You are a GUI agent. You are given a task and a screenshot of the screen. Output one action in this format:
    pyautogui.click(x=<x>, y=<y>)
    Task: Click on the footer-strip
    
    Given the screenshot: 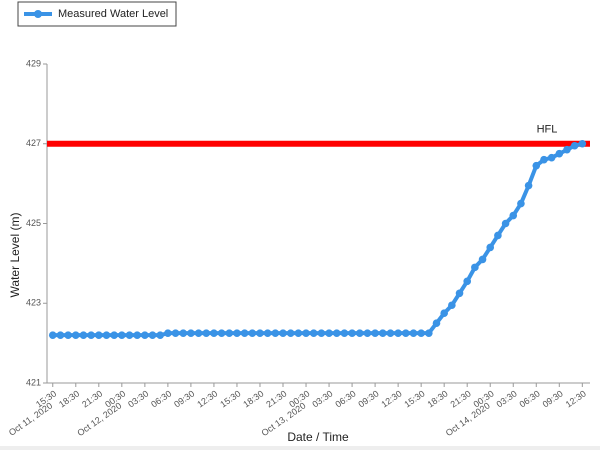 What is the action you would take?
    pyautogui.click(x=300, y=448)
    